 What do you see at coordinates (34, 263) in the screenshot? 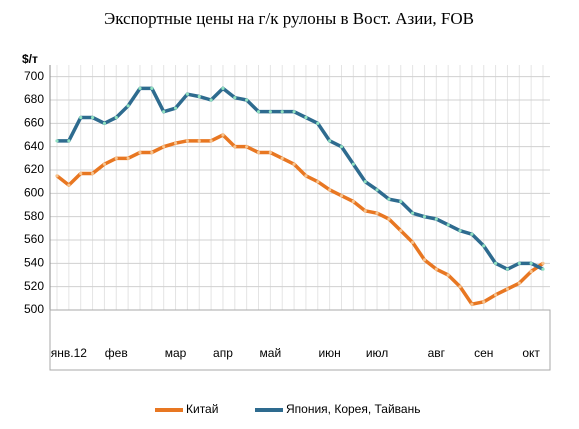
I see `y-tick-label: 540` at bounding box center [34, 263].